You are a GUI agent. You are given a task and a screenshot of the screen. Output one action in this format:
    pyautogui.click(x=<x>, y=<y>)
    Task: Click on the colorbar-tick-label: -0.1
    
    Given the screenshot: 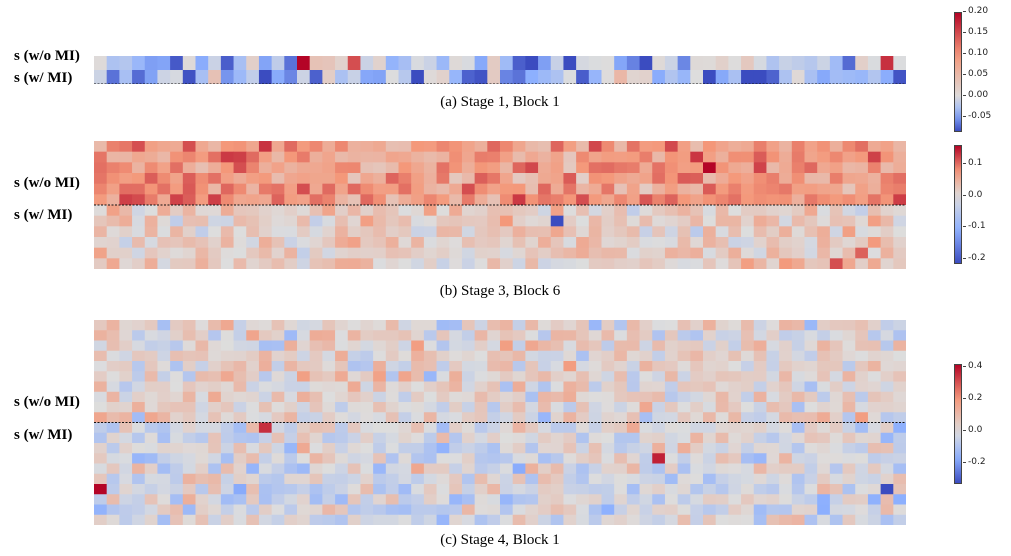 What is the action you would take?
    pyautogui.click(x=974, y=226)
    